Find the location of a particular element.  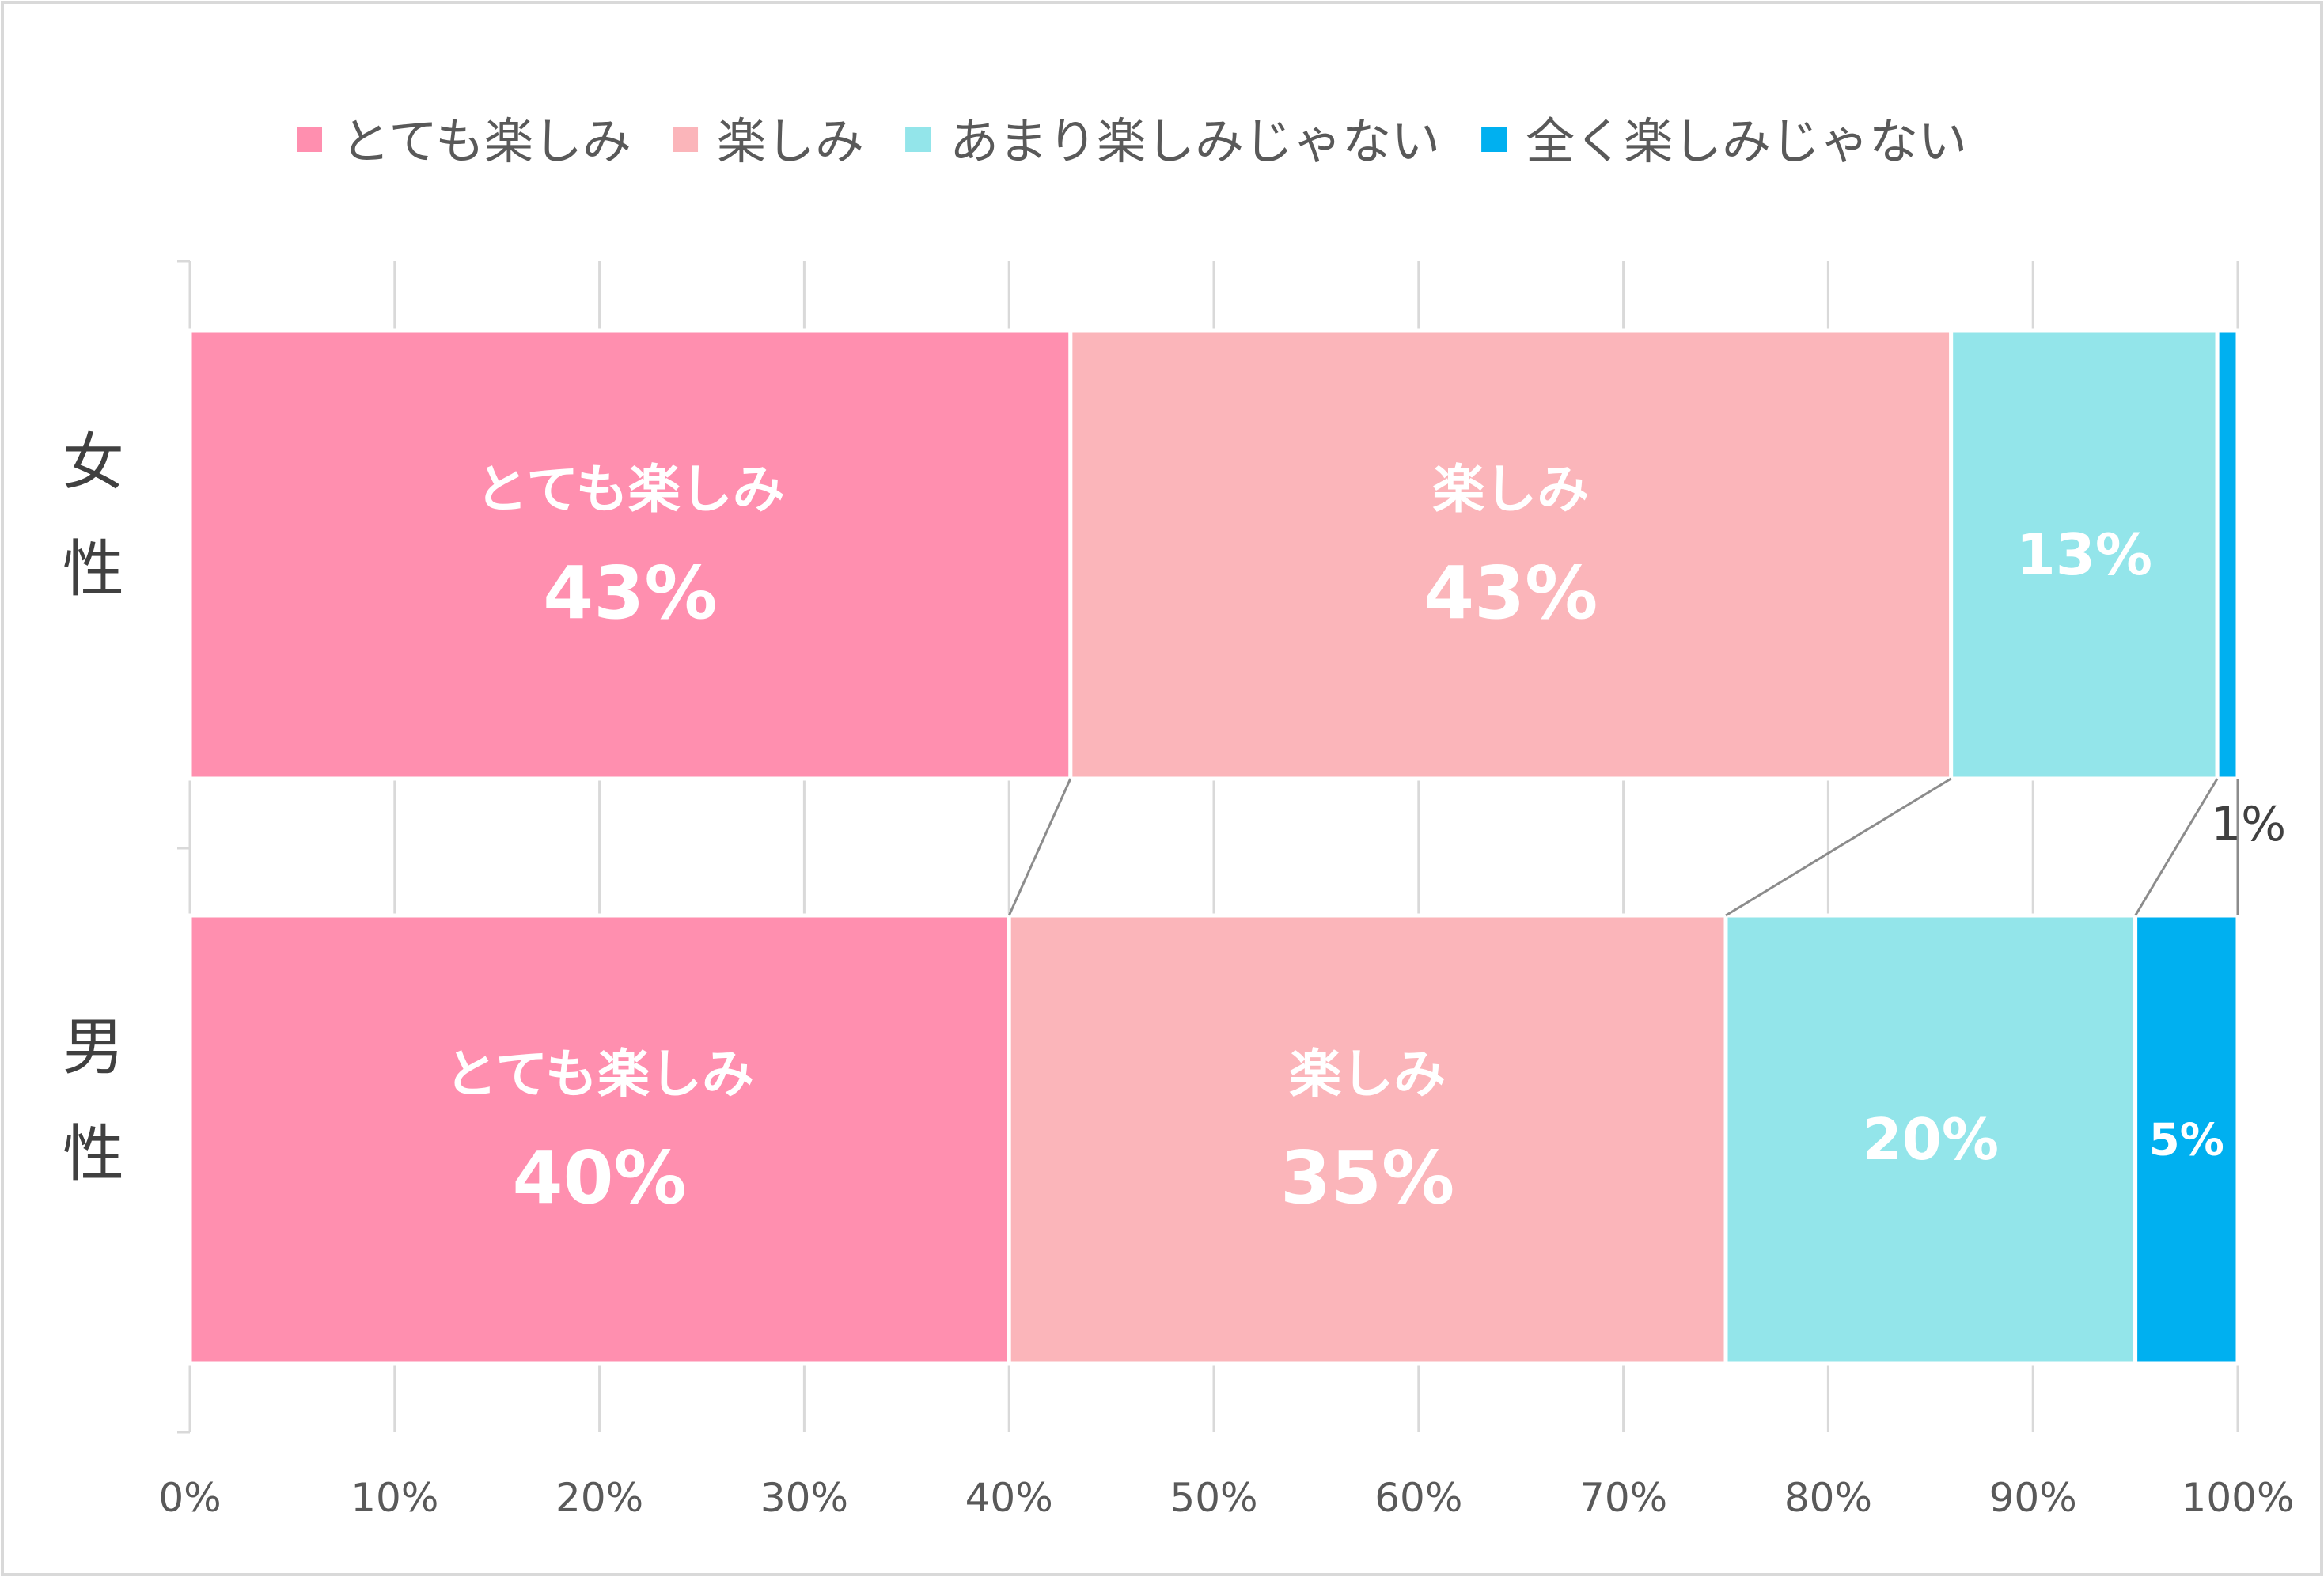

segment-value-label: 13% is located at coordinates (2084, 554).